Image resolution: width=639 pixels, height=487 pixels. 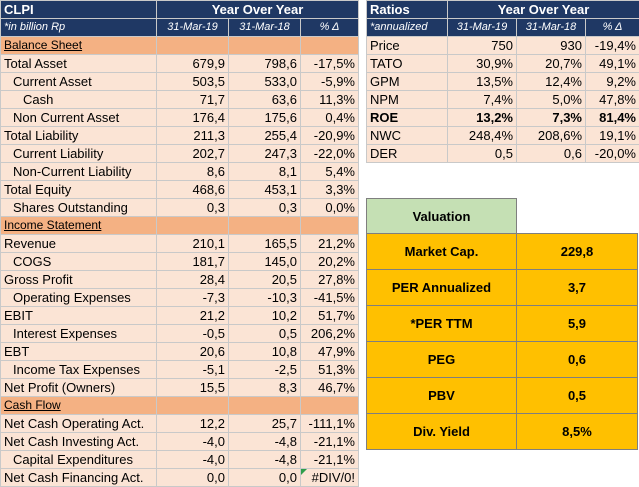 I want to click on ratio-mar-19: 7,4%, so click(x=482, y=99).